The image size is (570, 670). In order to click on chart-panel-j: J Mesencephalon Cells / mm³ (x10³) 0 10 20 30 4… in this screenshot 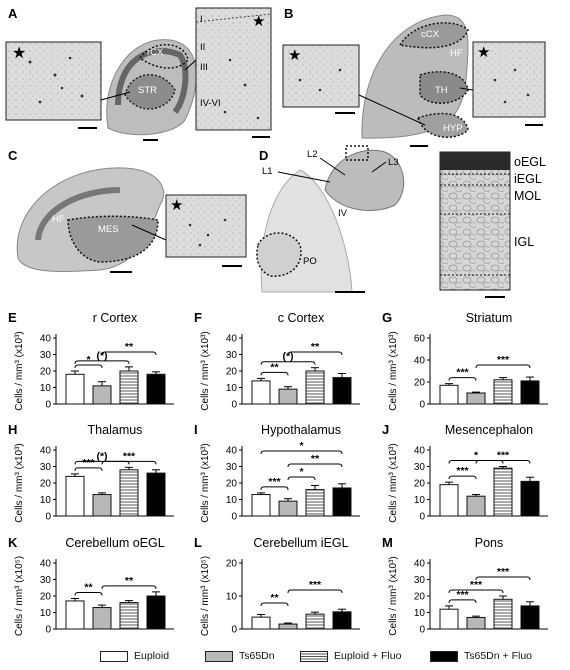, I will do `click(465, 472)`.